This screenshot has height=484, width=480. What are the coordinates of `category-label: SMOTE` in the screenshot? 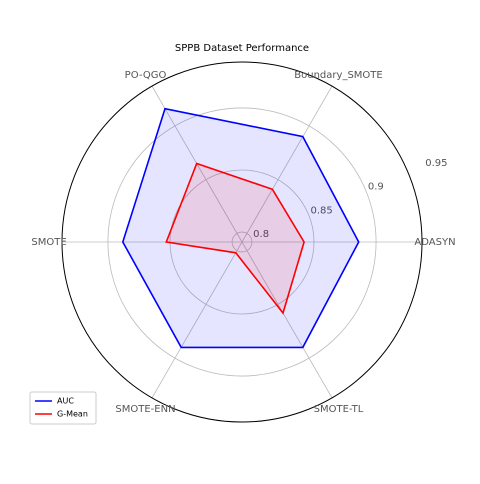 It's located at (48, 242).